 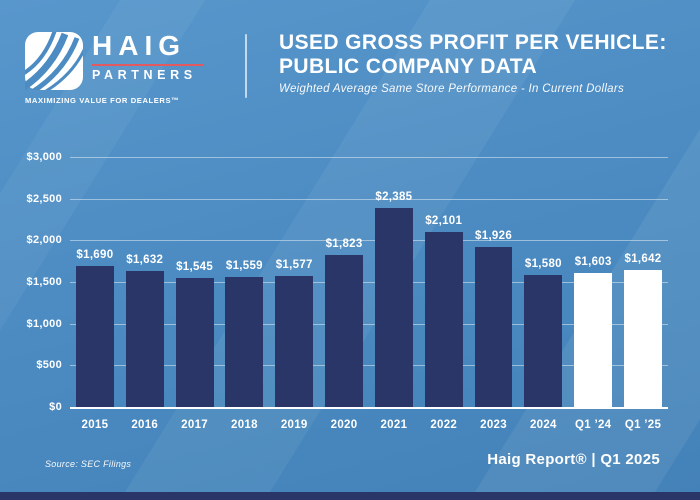 I want to click on x-axis-tick-label: 2016, so click(x=145, y=425).